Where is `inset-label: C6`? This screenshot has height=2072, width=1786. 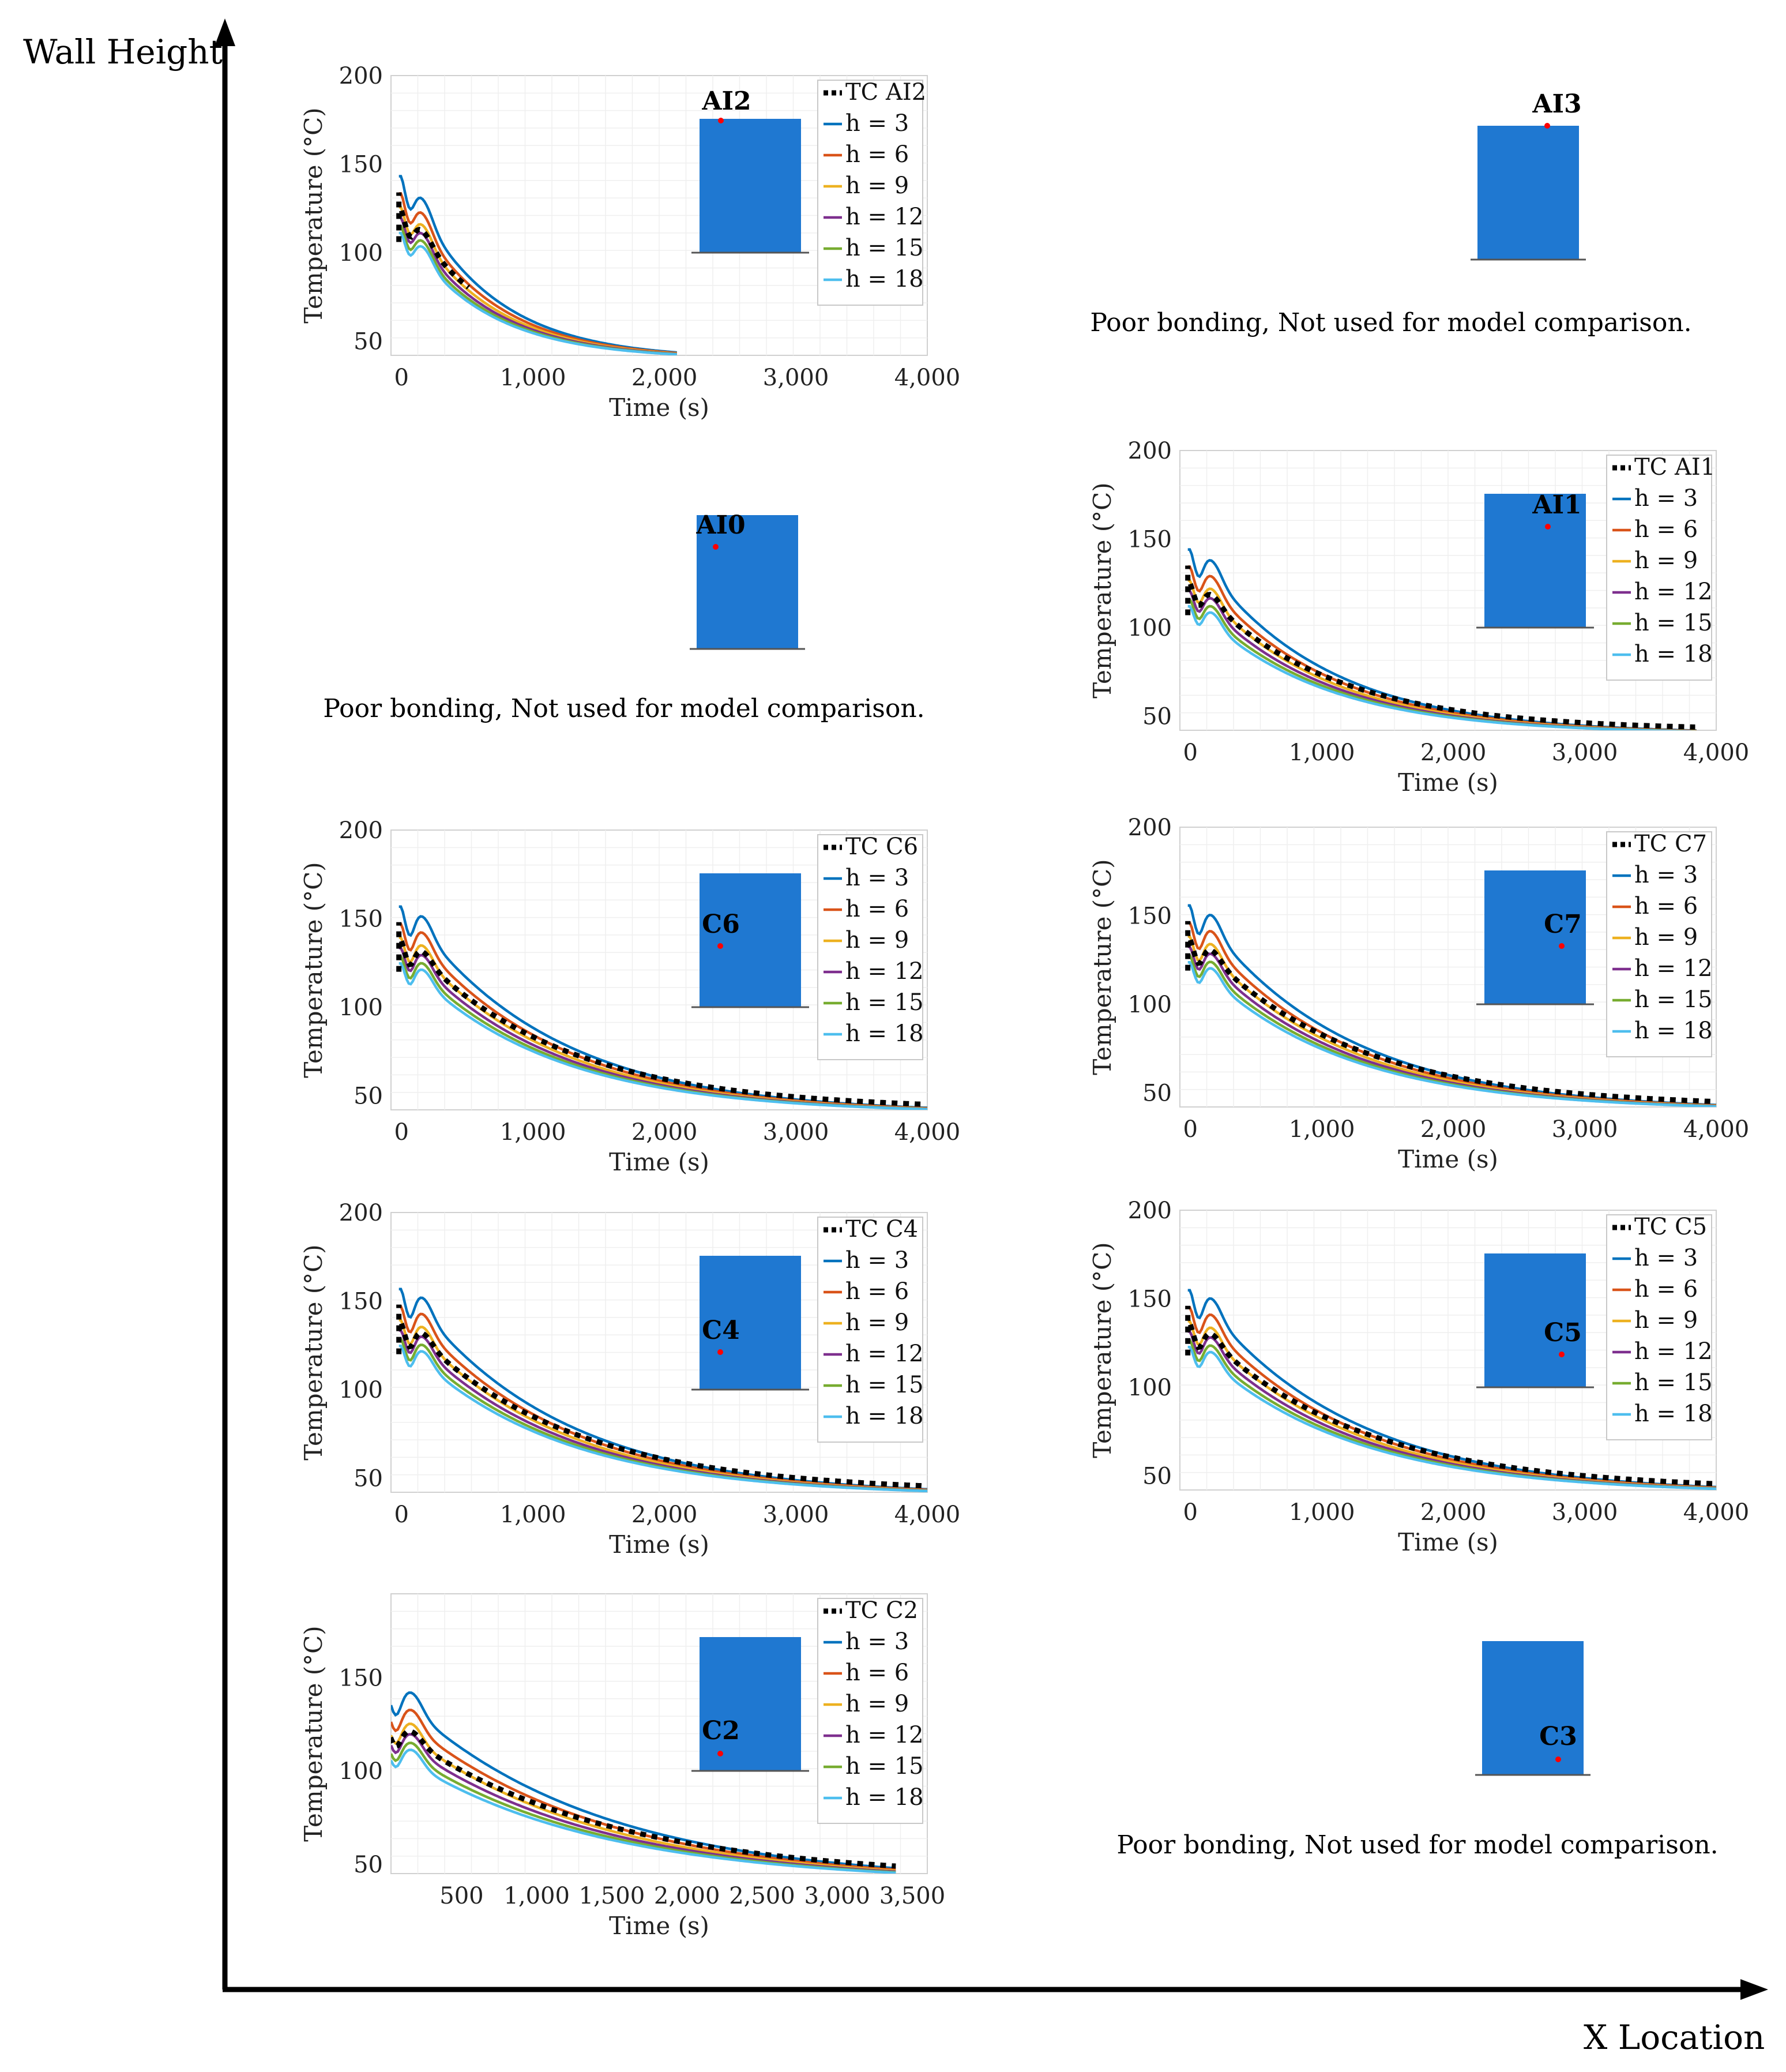
inset-label: C6 is located at coordinates (721, 924).